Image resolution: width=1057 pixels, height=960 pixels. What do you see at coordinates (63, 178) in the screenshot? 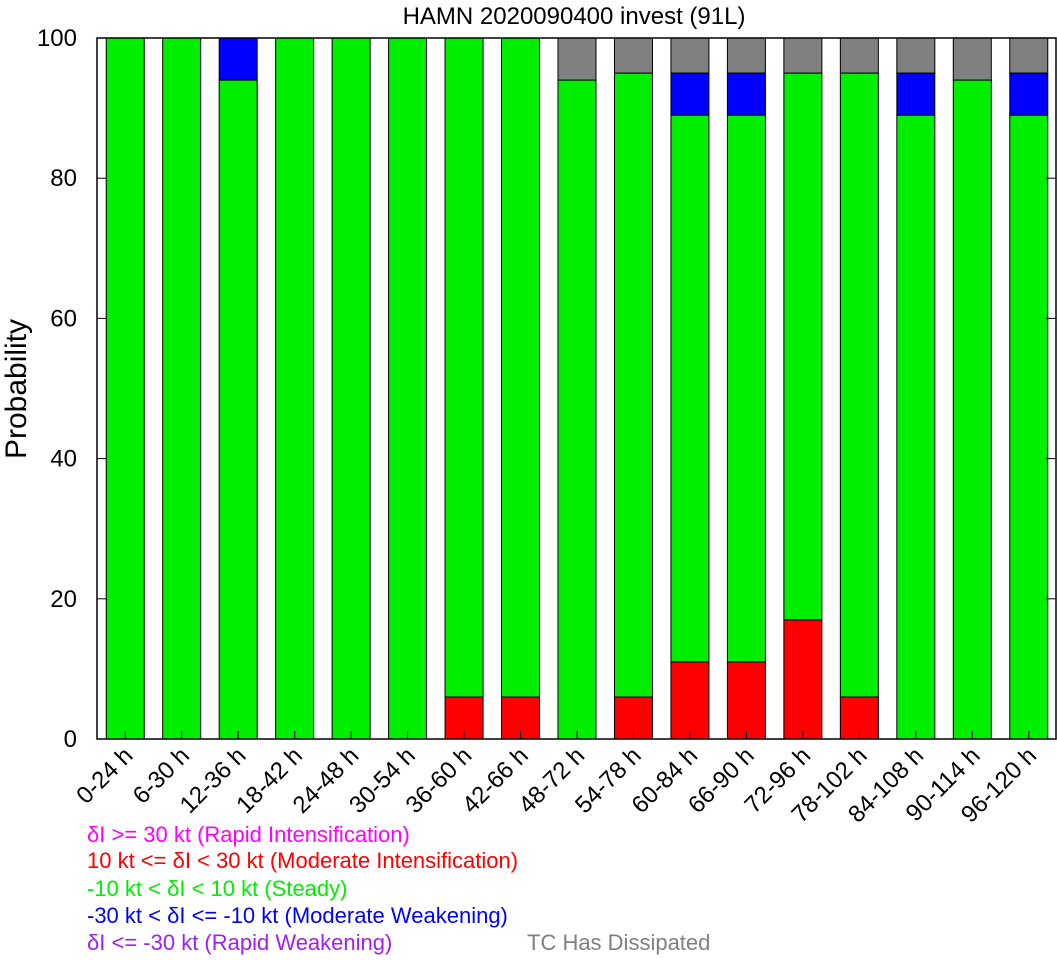
I see `y-tick-label: 80` at bounding box center [63, 178].